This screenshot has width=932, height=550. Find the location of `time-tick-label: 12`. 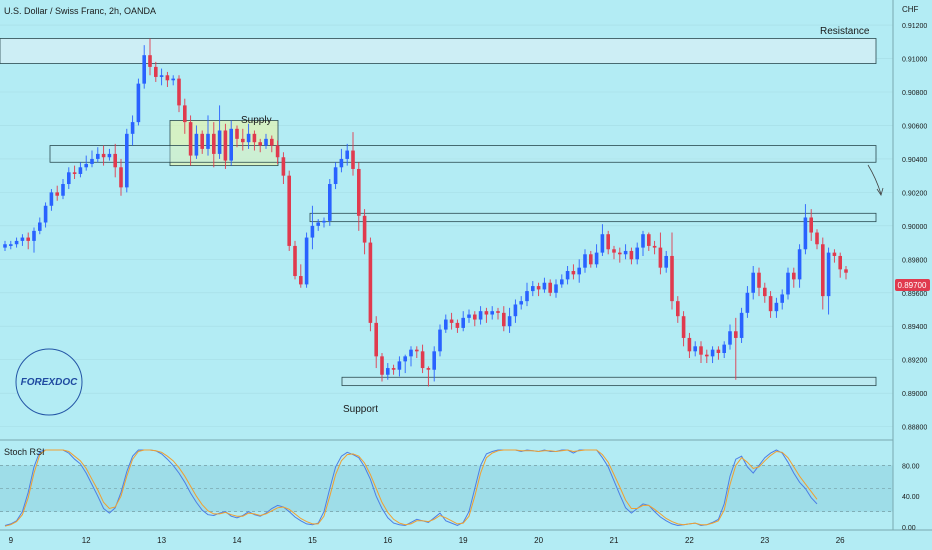

time-tick-label: 12 is located at coordinates (86, 540).